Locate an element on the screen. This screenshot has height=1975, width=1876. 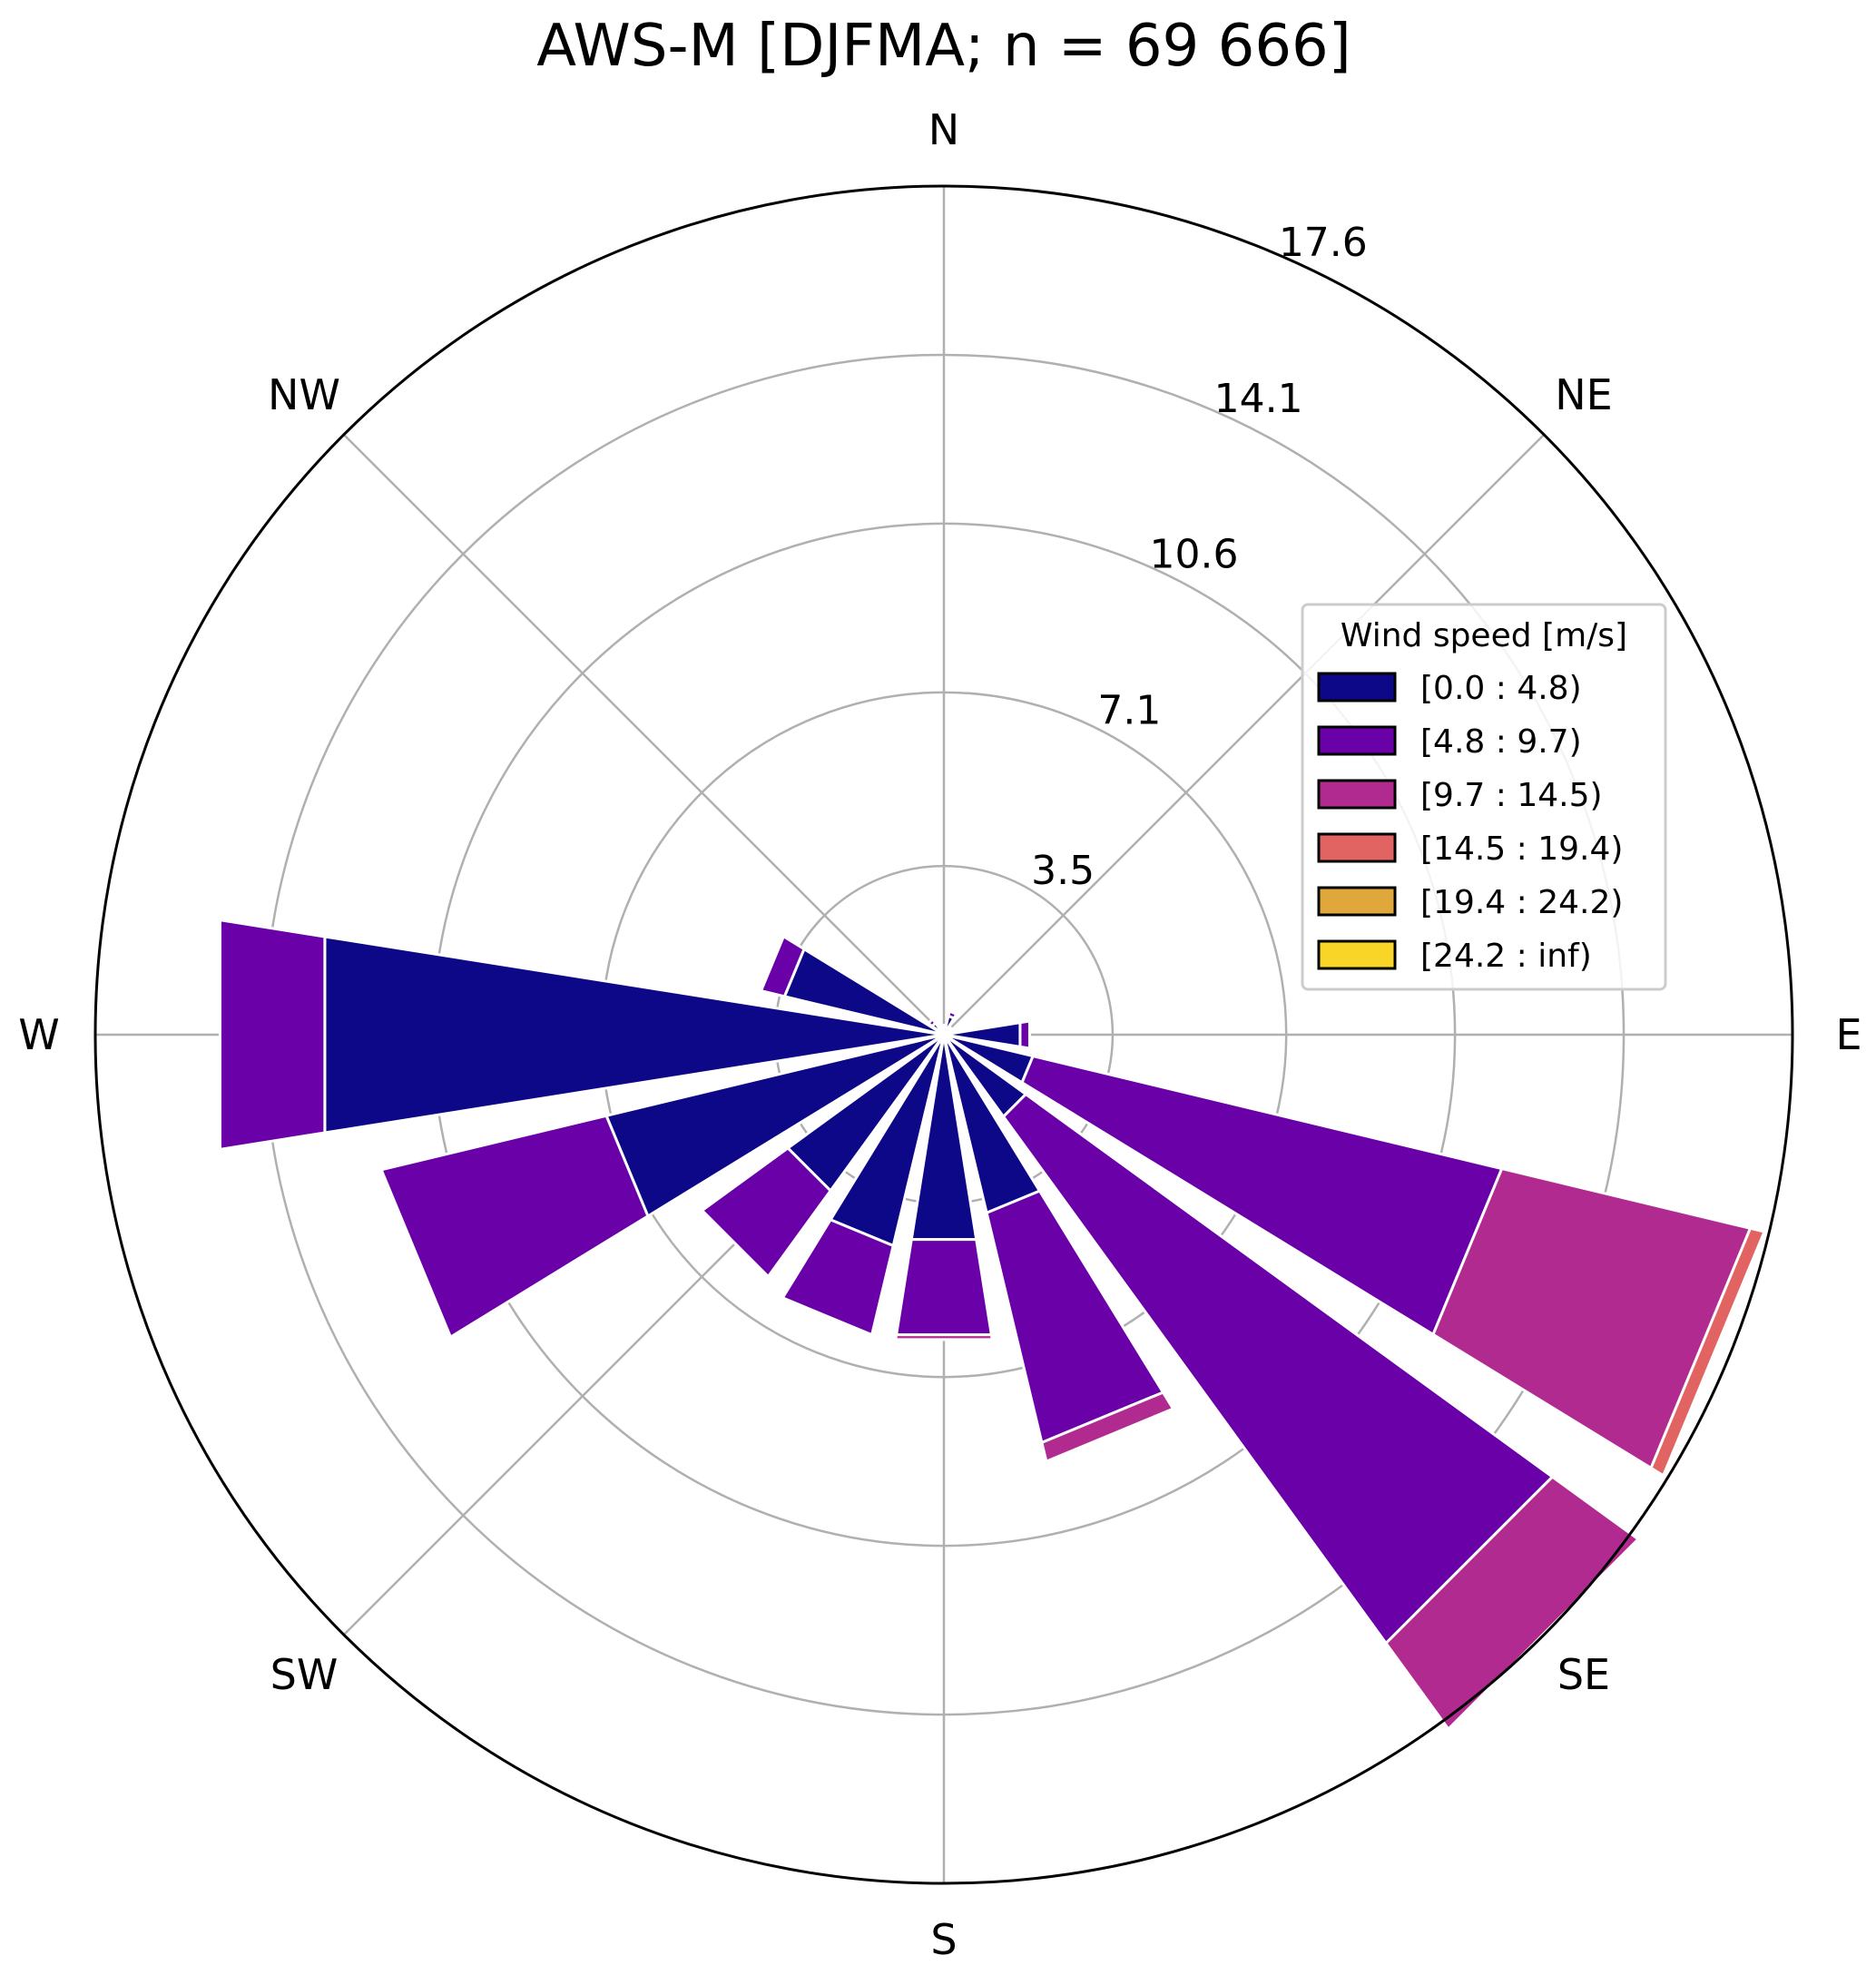
radial-tick-label: 14.1 is located at coordinates (1258, 399).